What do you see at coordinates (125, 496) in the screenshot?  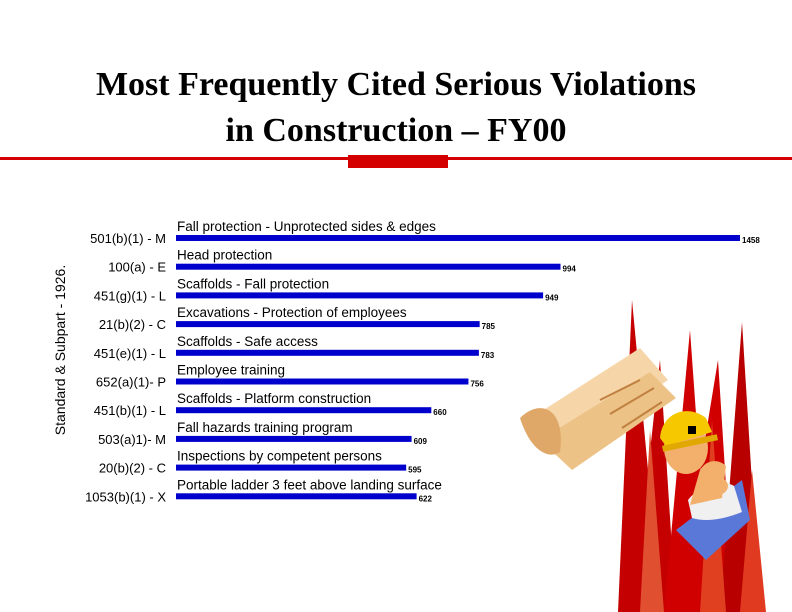 I see `category-tick-label: 1053(b)(1) - X` at bounding box center [125, 496].